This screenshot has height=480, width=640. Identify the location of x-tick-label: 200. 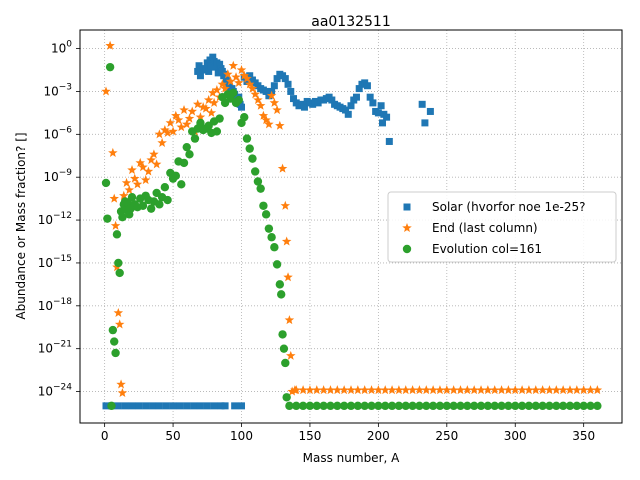
(378, 436).